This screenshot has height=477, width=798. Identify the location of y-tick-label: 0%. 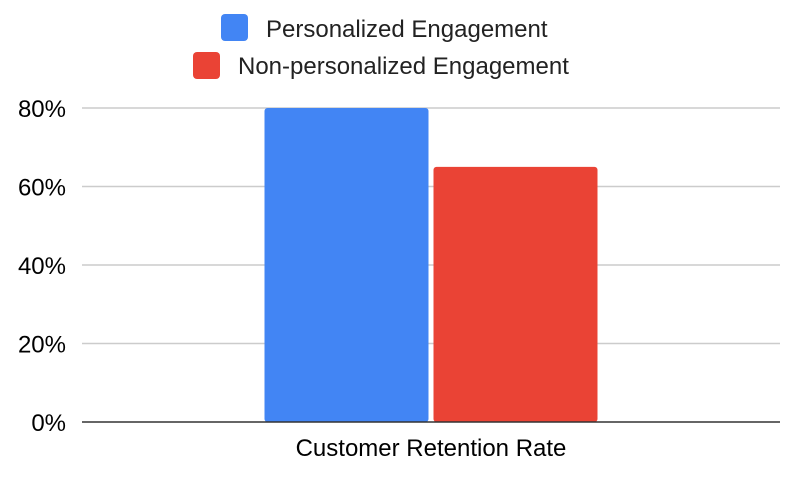
(48, 423).